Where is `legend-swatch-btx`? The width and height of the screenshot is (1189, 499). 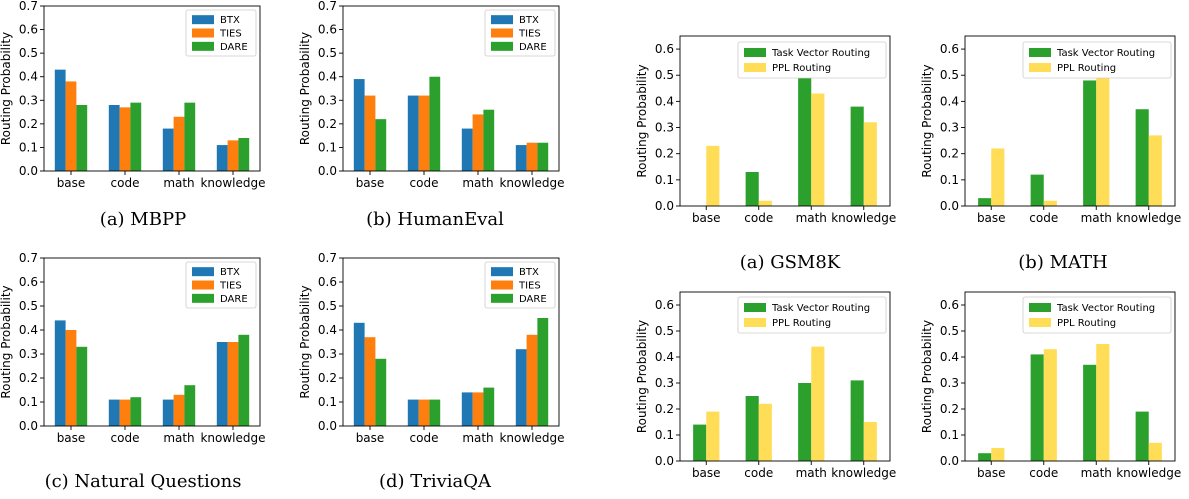
legend-swatch-btx is located at coordinates (502, 272).